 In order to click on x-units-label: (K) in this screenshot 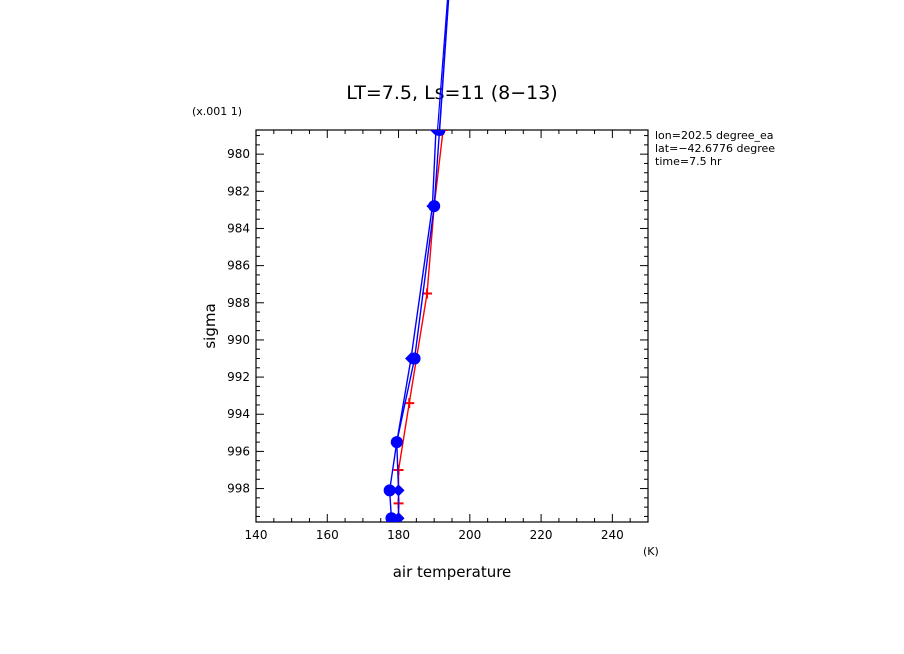, I will do `click(651, 551)`.